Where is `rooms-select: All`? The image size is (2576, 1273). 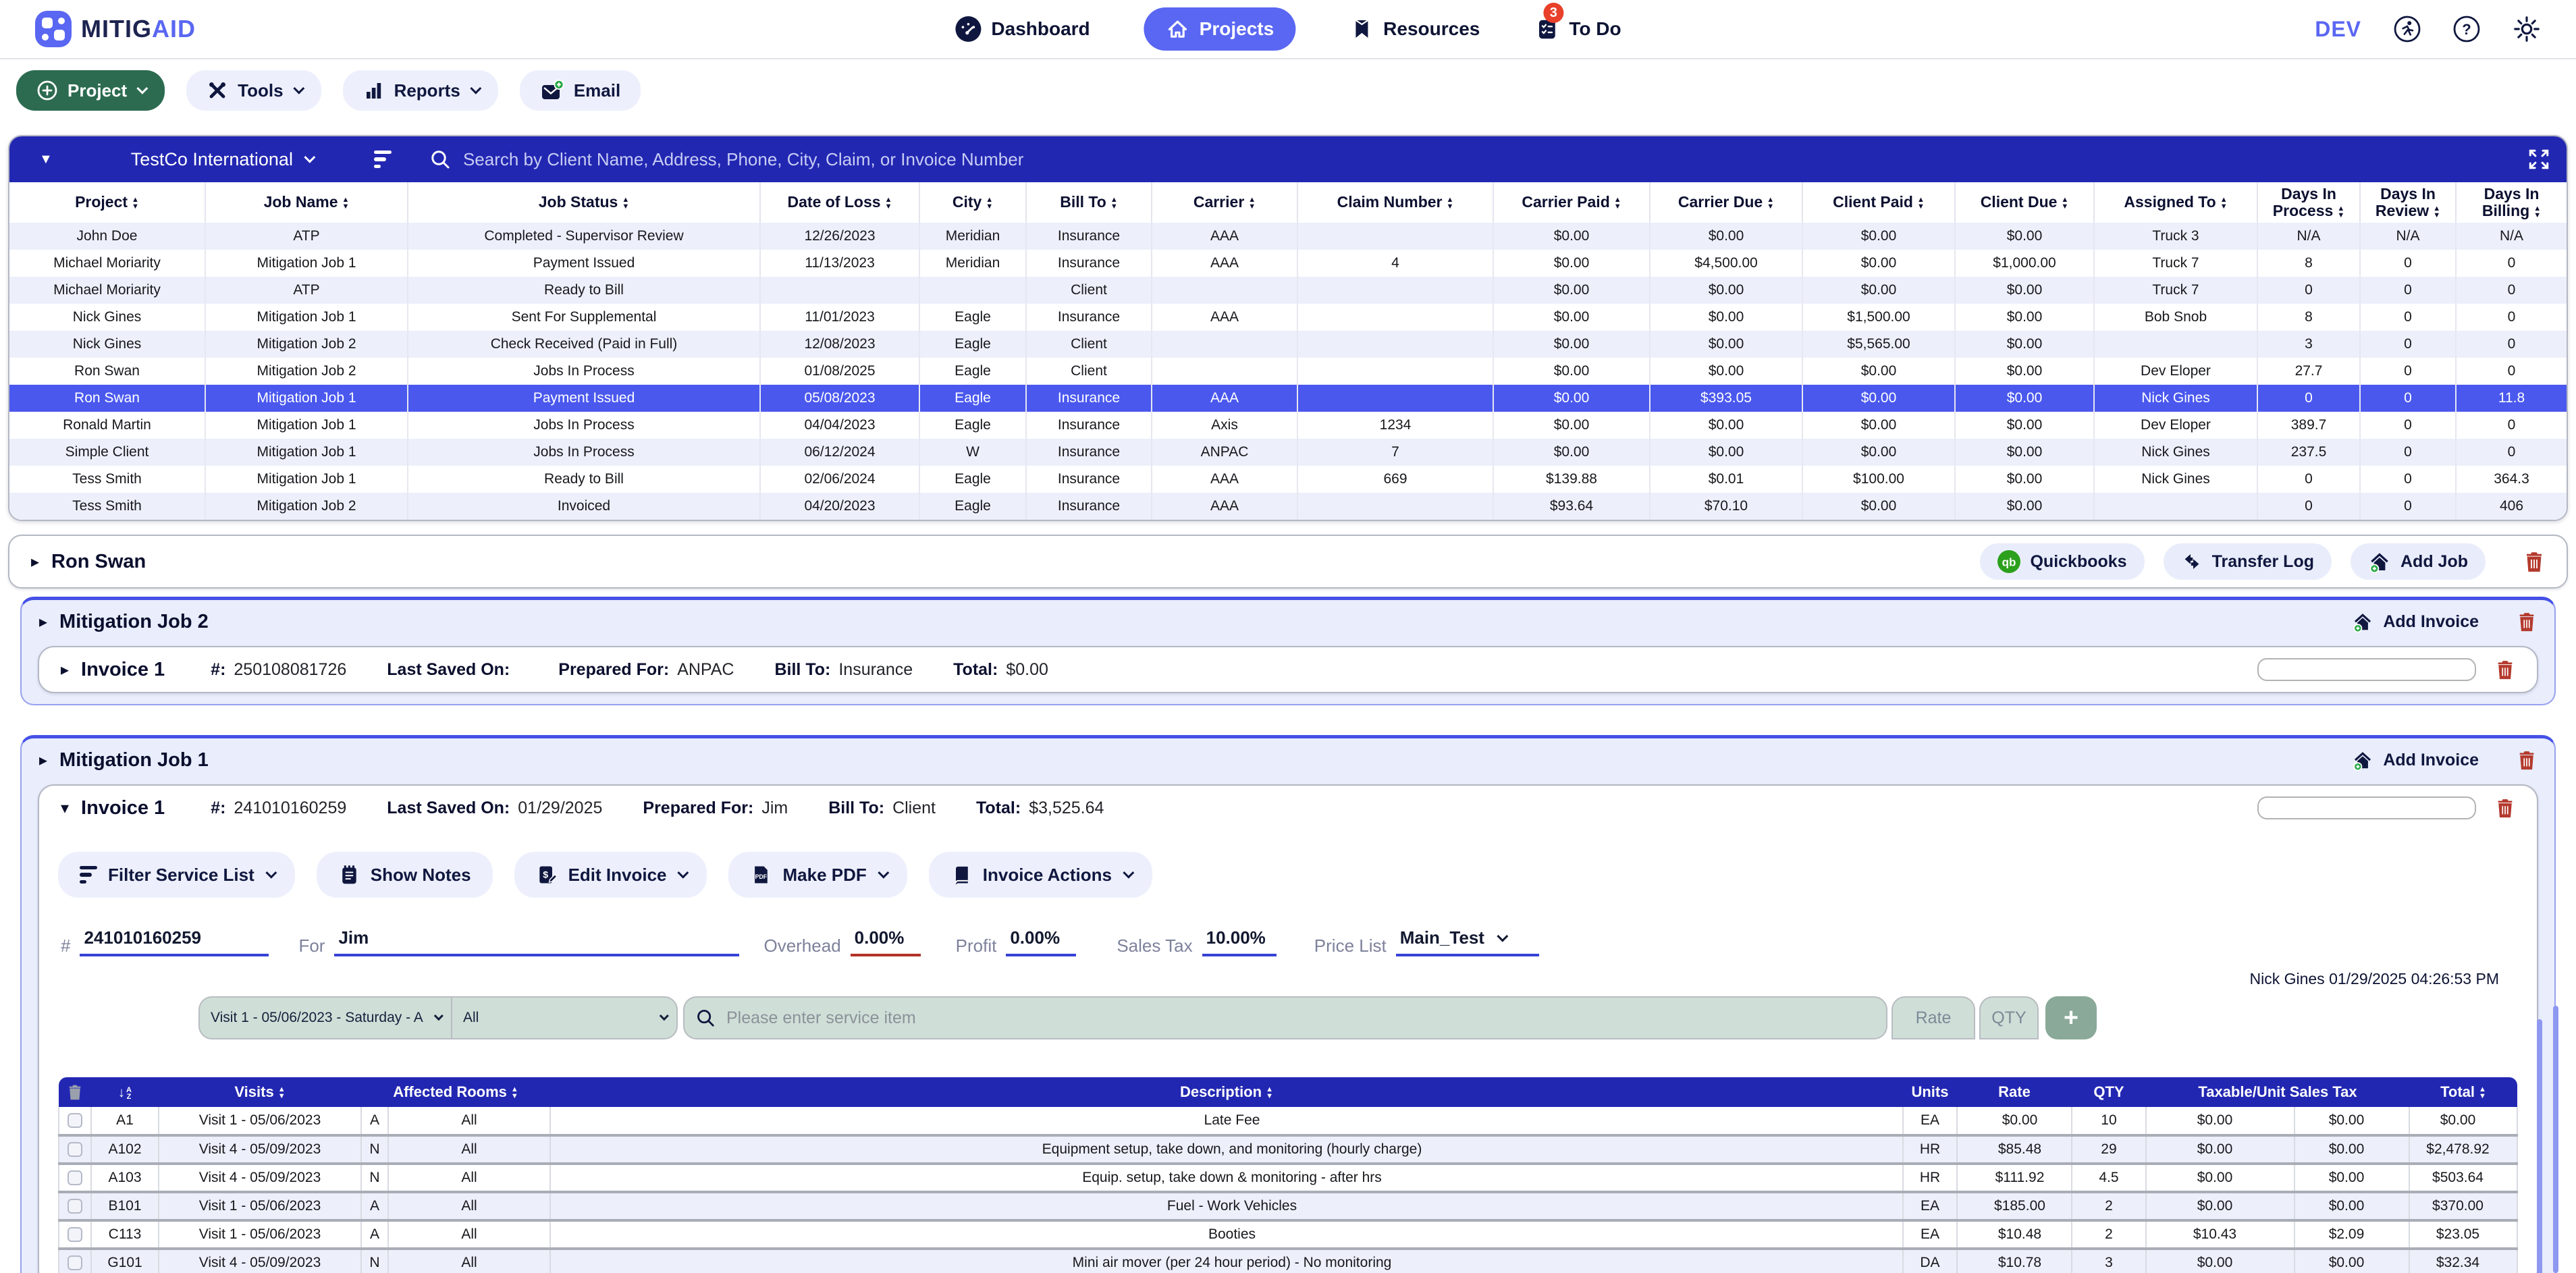
rooms-select: All is located at coordinates (564, 1017).